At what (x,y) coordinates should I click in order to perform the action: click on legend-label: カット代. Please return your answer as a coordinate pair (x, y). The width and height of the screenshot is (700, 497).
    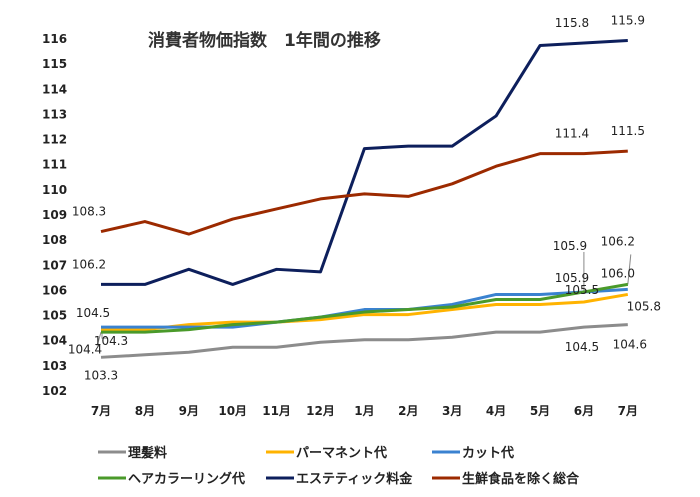
    Looking at the image, I should click on (488, 453).